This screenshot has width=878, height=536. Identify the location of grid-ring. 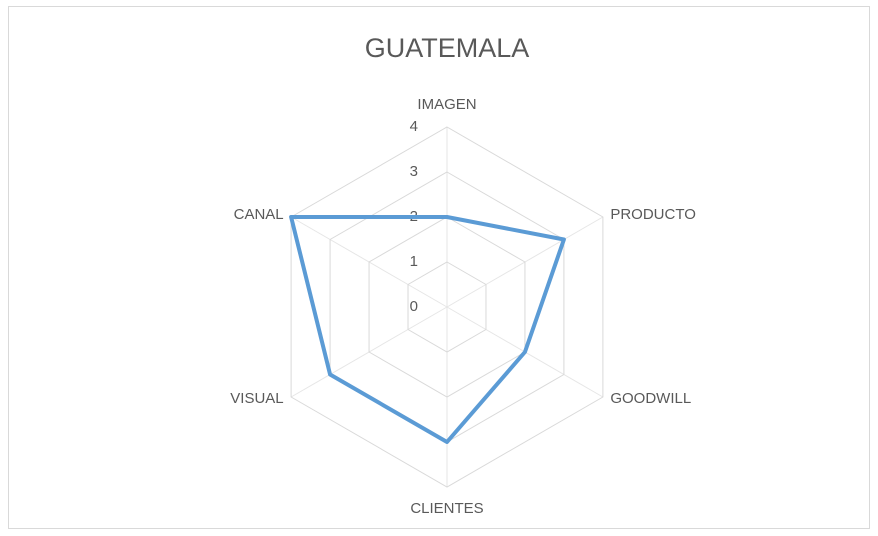
(447, 307).